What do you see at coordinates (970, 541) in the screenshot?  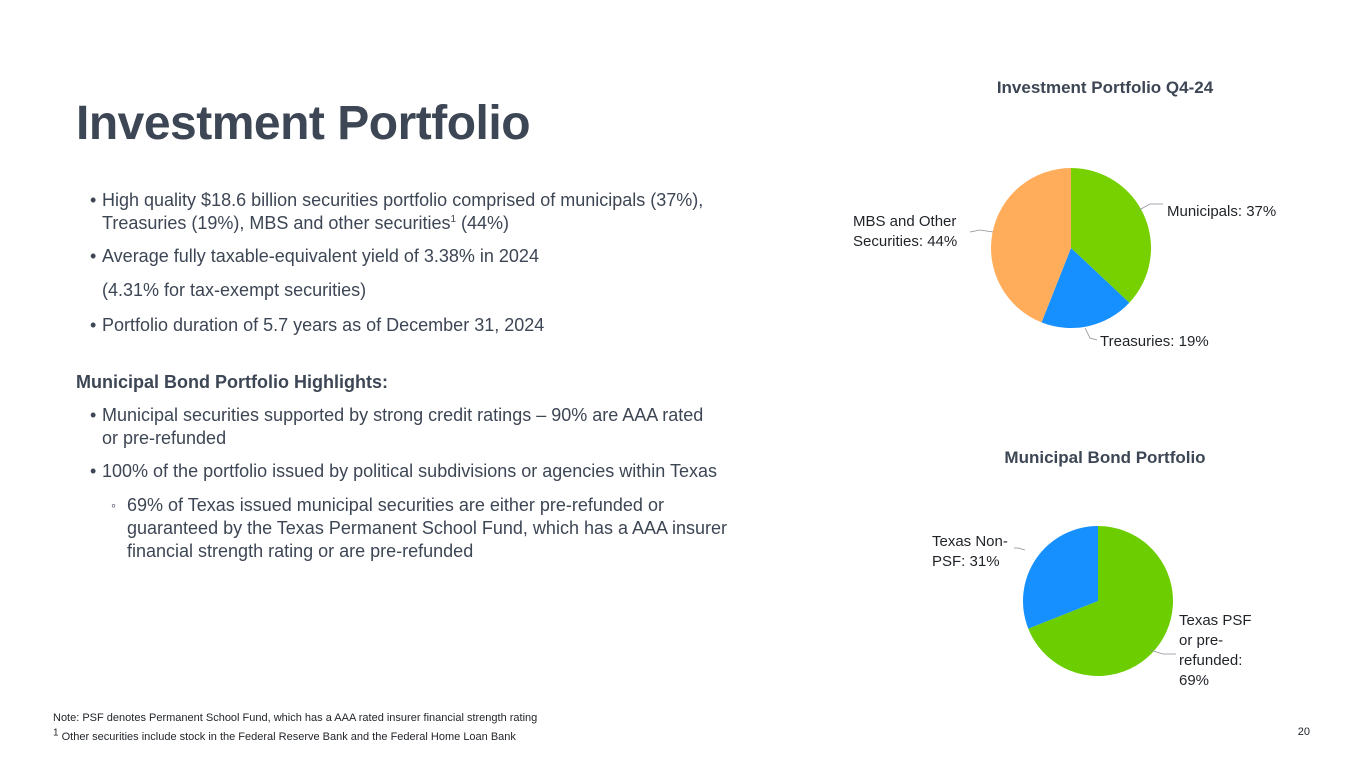 I see `slice-label-line: Texas Non-` at bounding box center [970, 541].